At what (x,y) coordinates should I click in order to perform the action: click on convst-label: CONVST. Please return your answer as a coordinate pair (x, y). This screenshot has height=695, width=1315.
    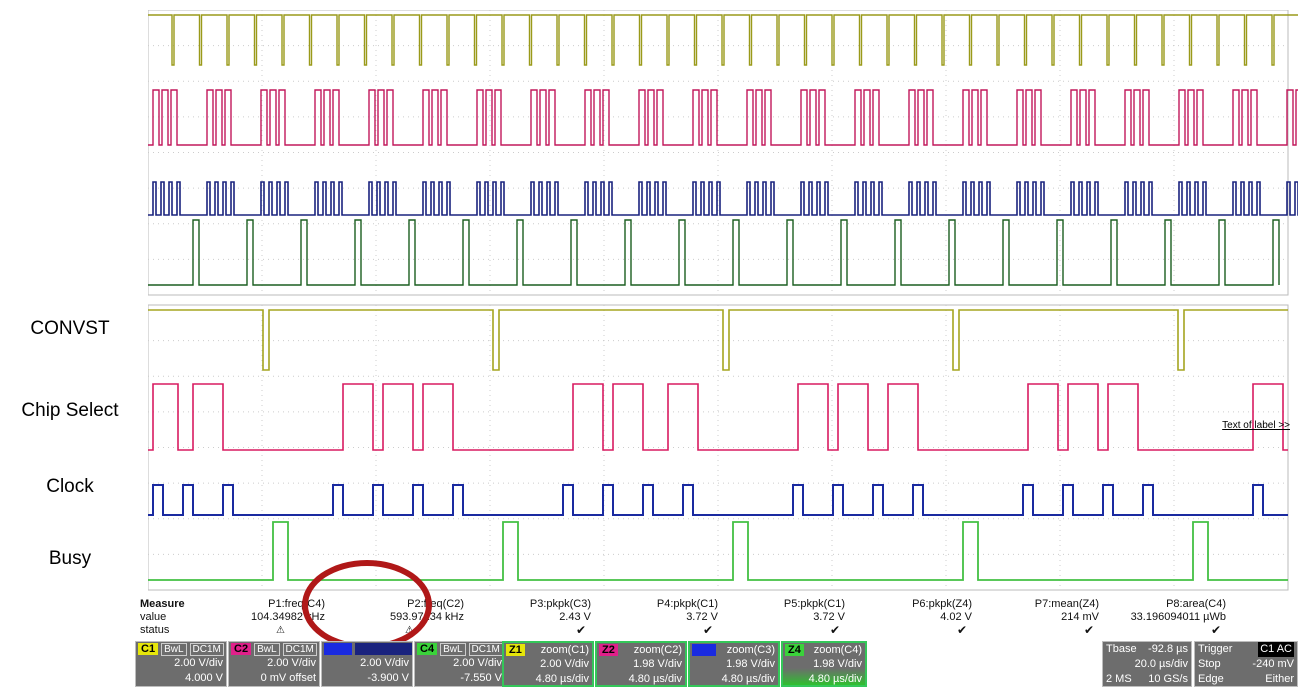
    Looking at the image, I should click on (70, 328).